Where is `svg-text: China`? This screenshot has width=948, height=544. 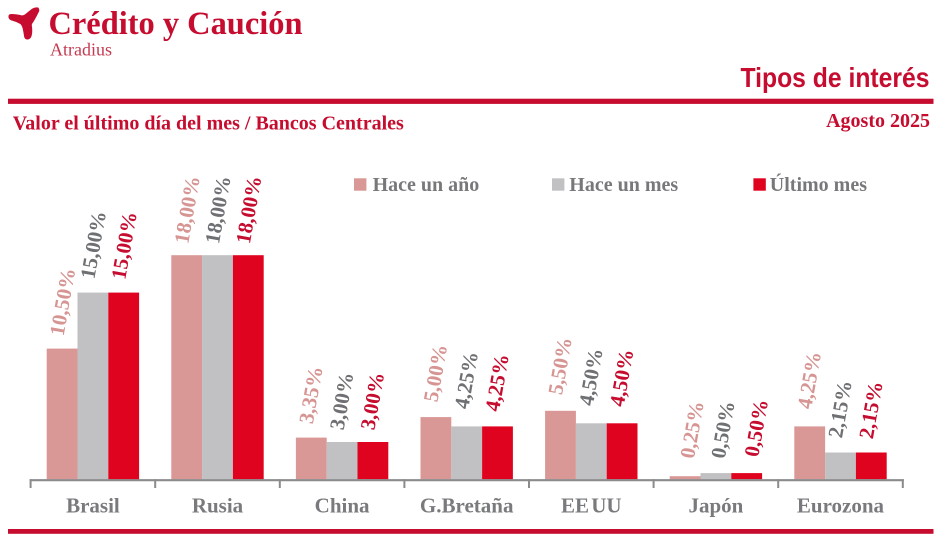
svg-text: China is located at coordinates (342, 505).